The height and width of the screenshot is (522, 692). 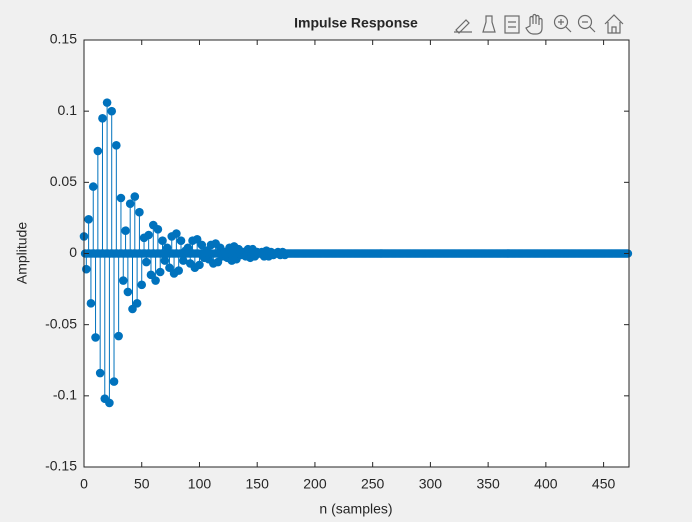 I want to click on zoom-out-button, so click(x=586, y=23).